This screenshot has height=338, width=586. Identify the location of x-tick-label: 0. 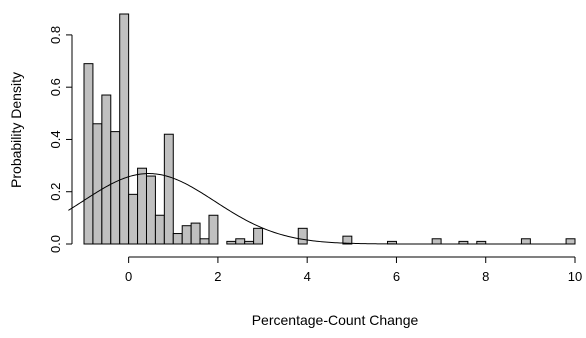
(128, 276).